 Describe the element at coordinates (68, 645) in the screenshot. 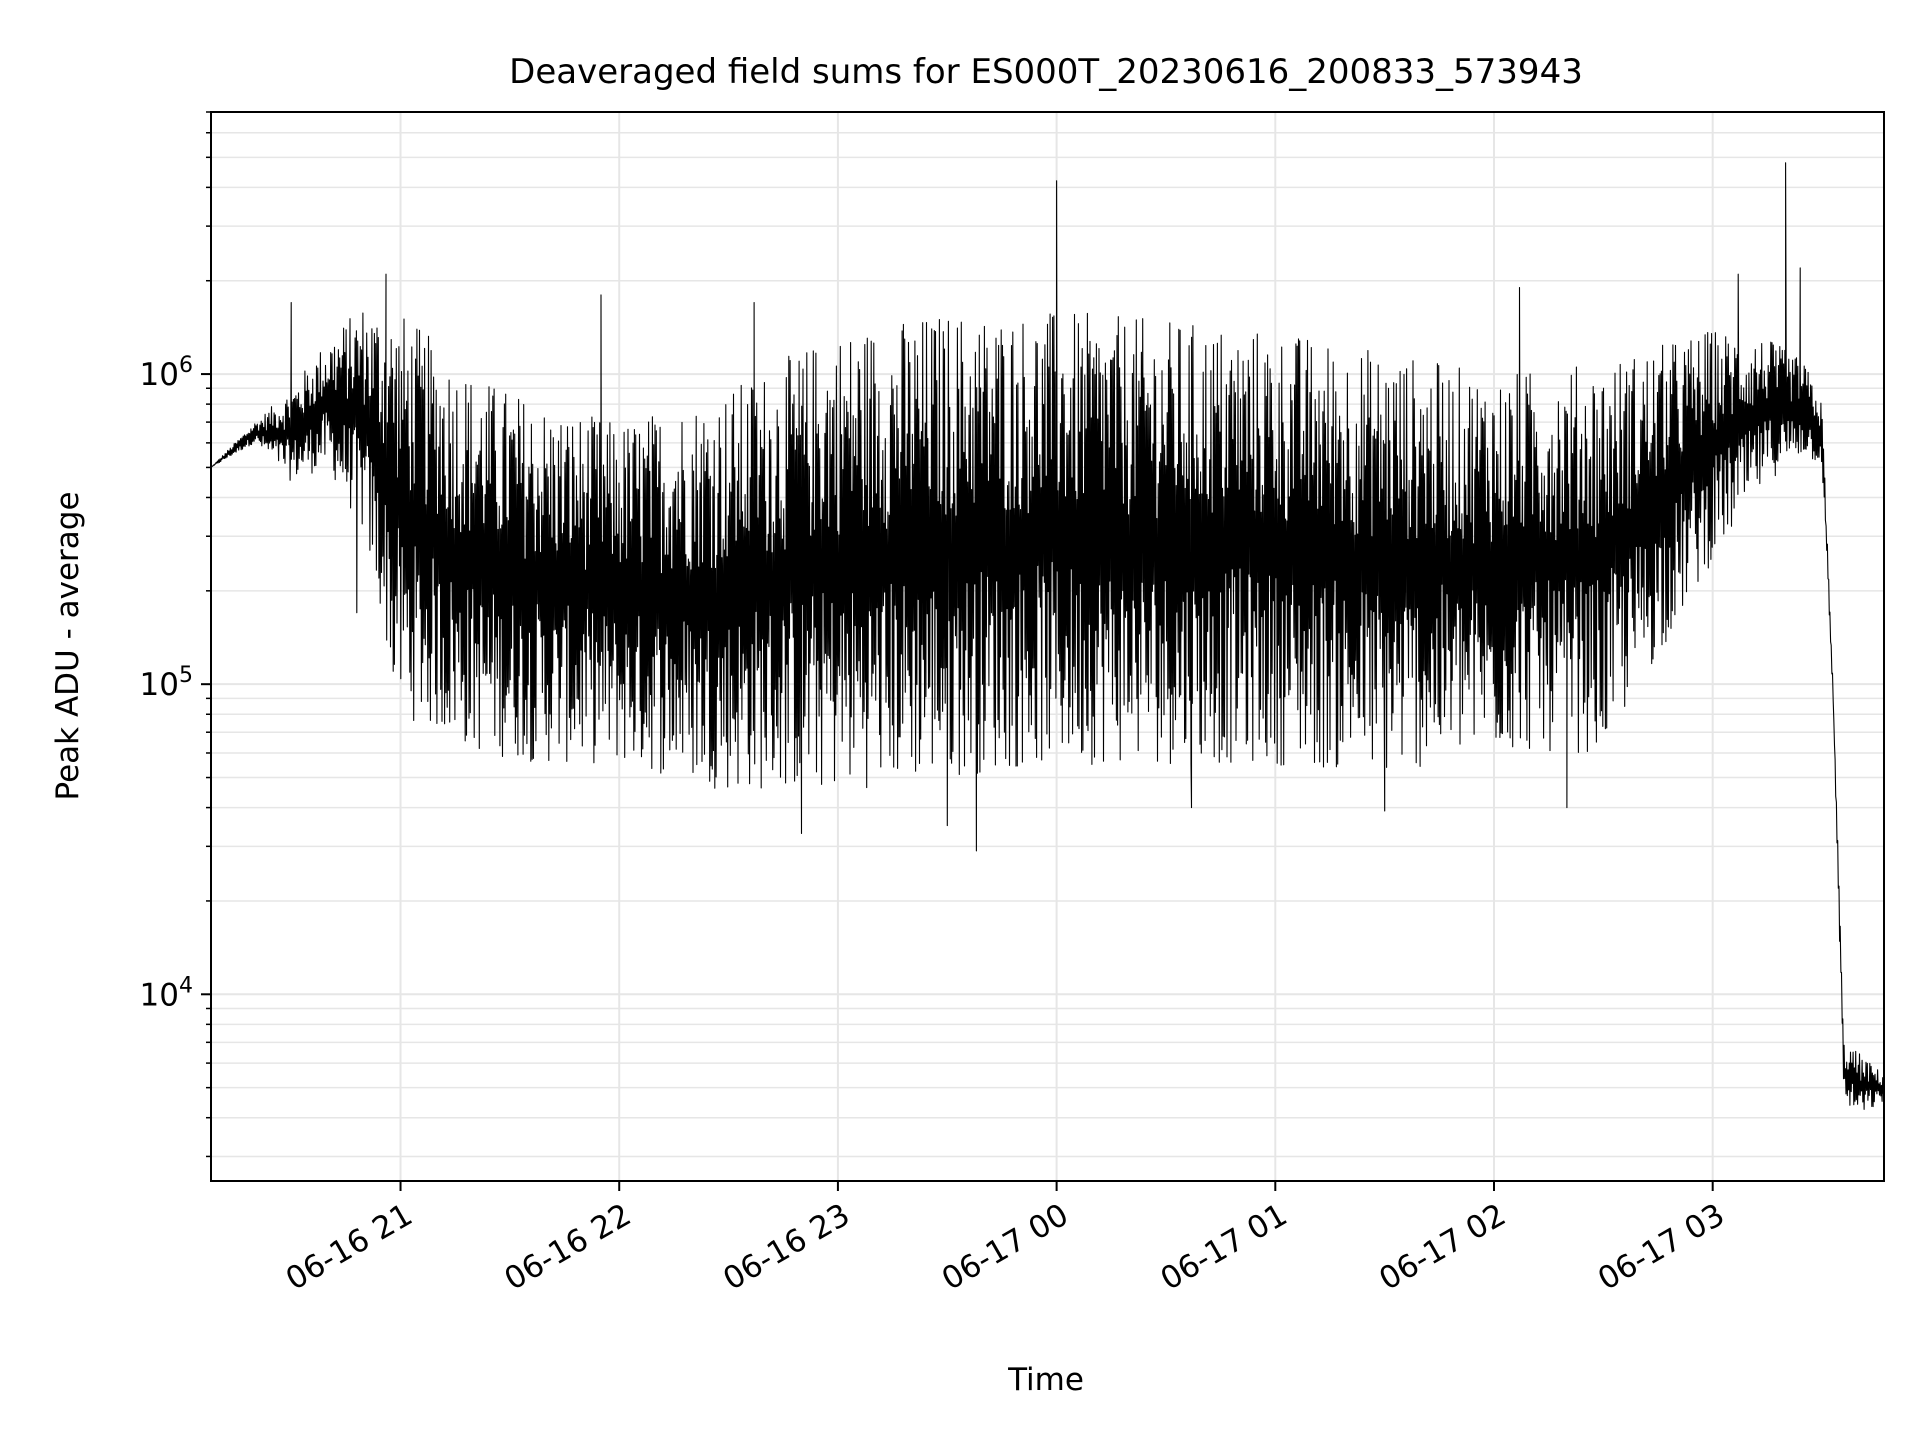

I see `y-axis-label: Peak ADU - average` at that location.